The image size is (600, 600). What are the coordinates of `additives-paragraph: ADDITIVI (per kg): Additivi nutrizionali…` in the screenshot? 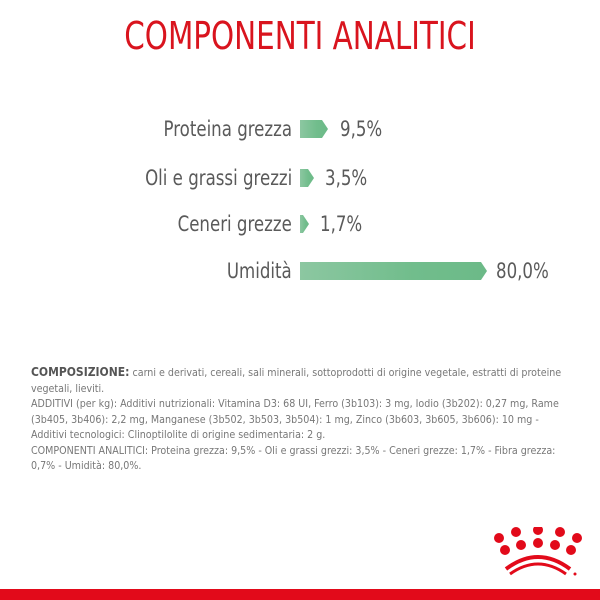 It's located at (295, 419).